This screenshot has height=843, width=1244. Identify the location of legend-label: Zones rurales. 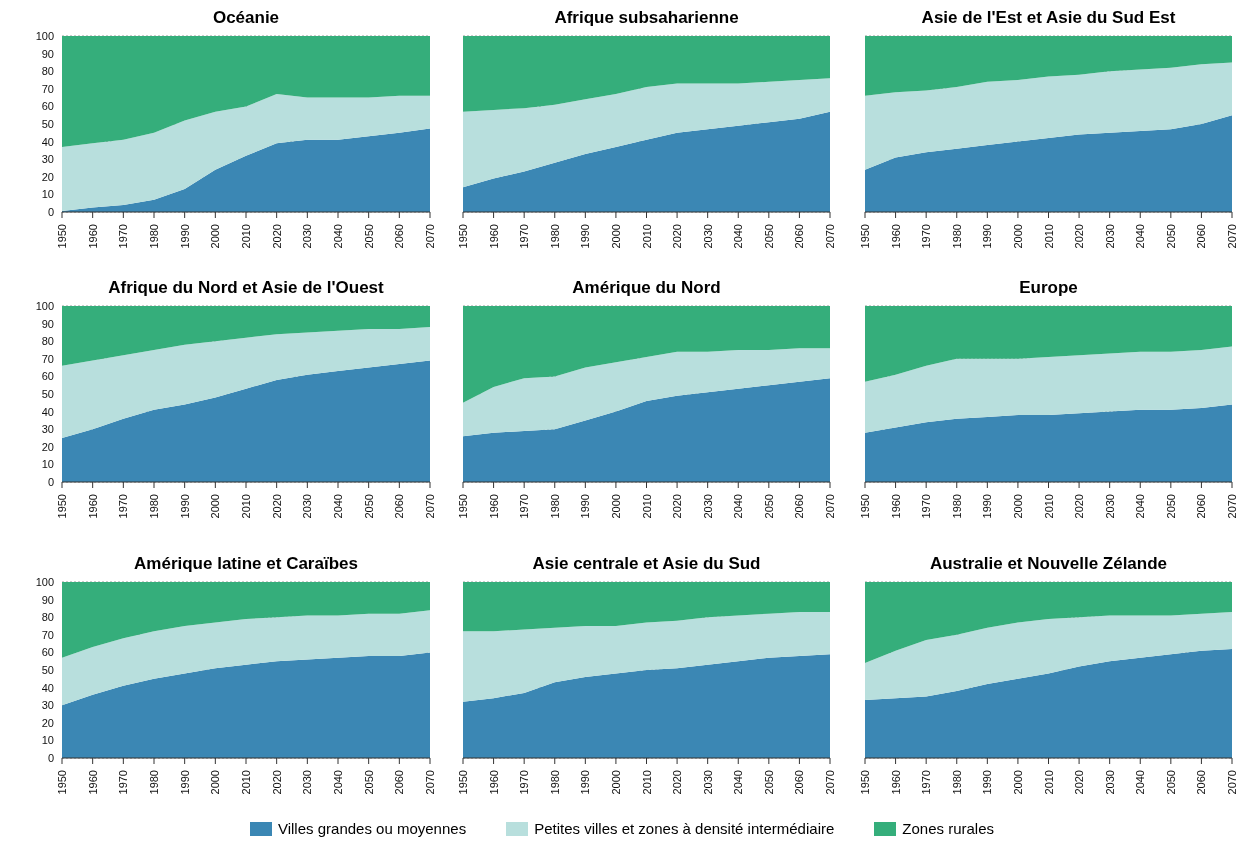
(948, 828).